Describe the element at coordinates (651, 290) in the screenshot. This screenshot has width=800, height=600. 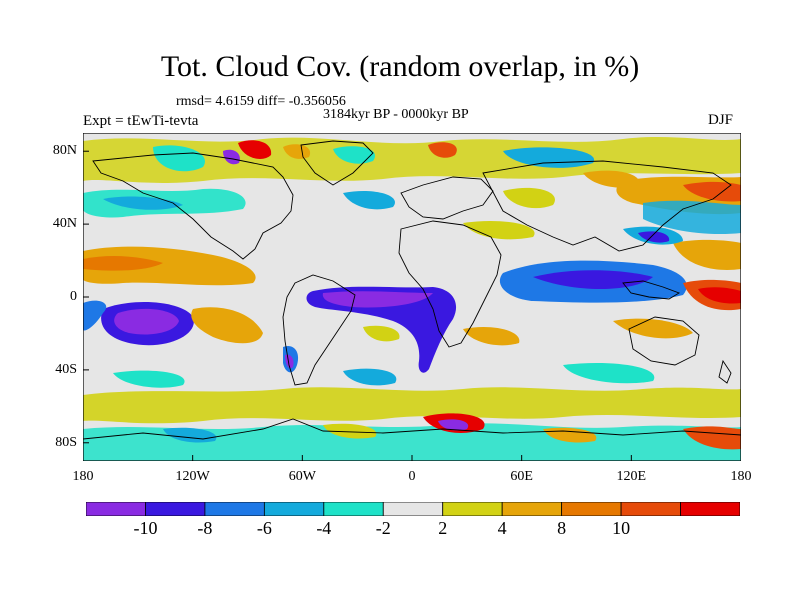
I see `coastline-indonesia` at that location.